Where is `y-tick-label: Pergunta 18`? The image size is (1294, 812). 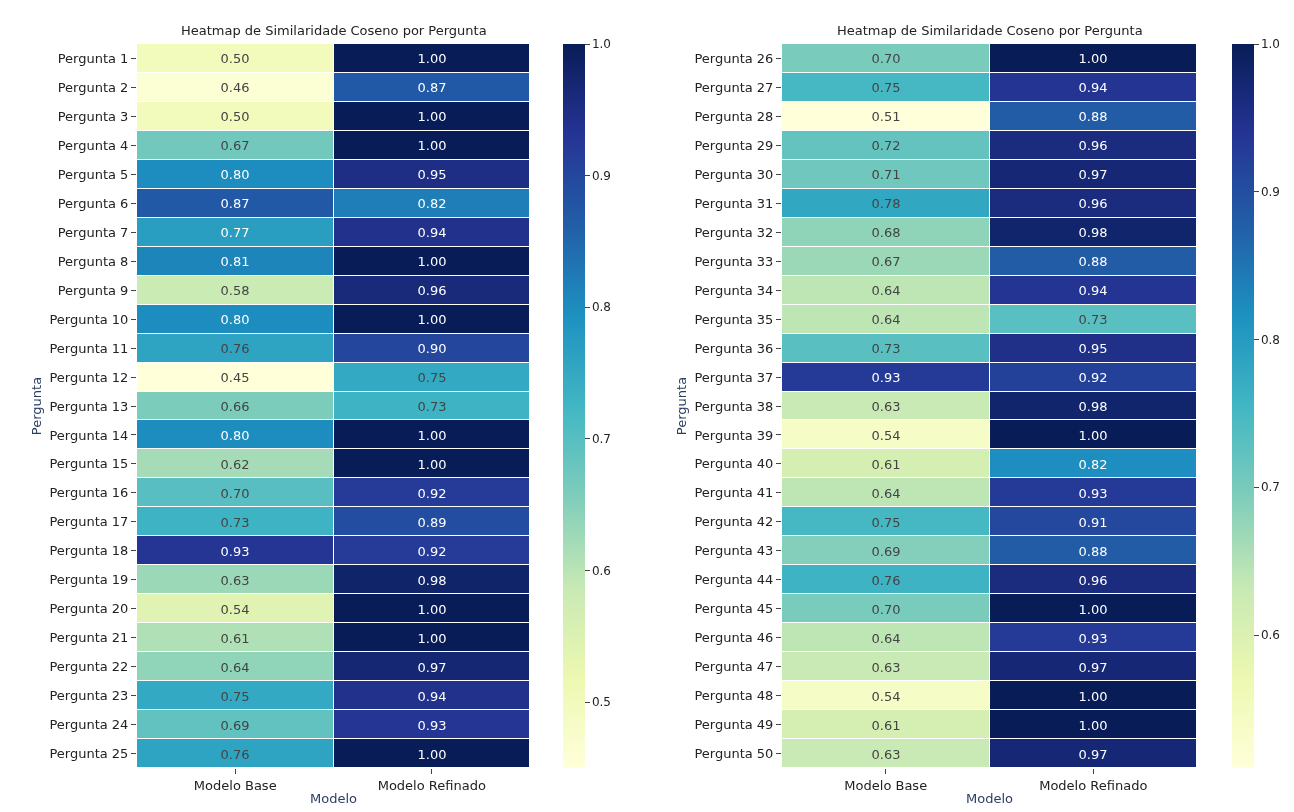
y-tick-label: Pergunta 18 is located at coordinates (89, 551).